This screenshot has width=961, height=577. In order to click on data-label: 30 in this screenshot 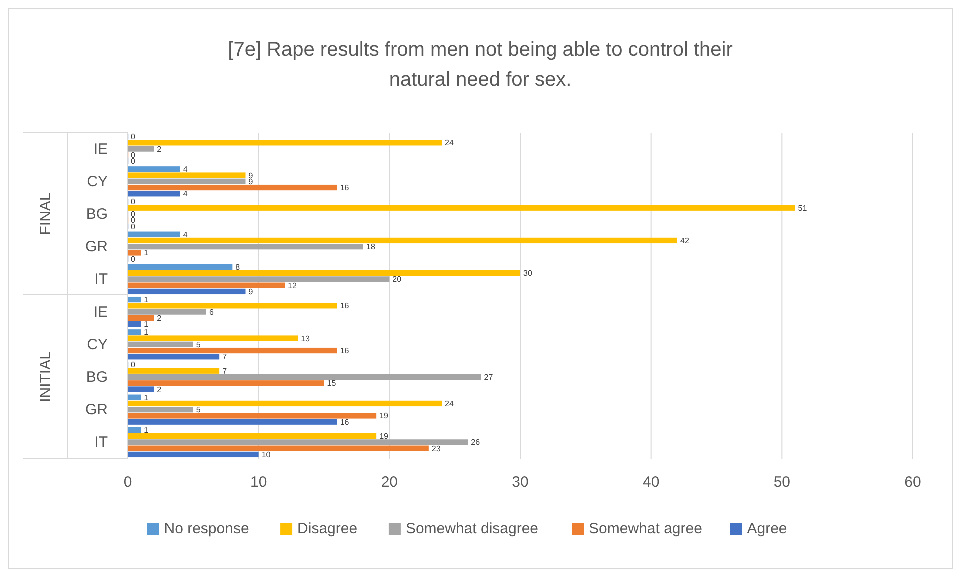, I will do `click(528, 273)`.